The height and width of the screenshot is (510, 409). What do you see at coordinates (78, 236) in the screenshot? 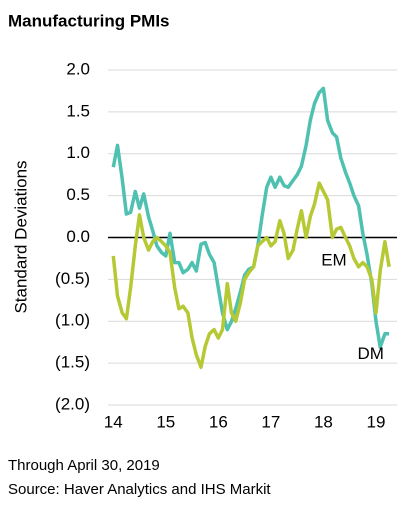
I see `y-tick-label: 0.0` at bounding box center [78, 236].